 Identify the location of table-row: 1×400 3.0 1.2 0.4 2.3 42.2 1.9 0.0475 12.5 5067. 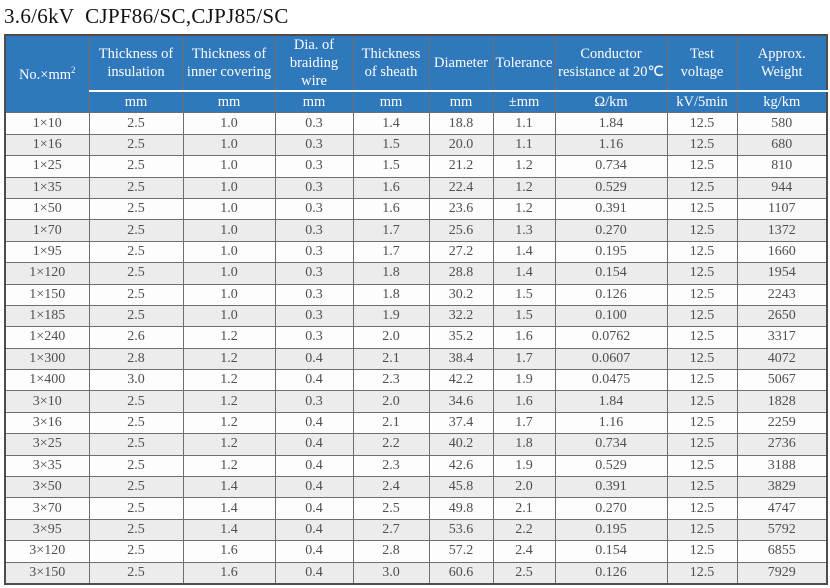
(416, 380).